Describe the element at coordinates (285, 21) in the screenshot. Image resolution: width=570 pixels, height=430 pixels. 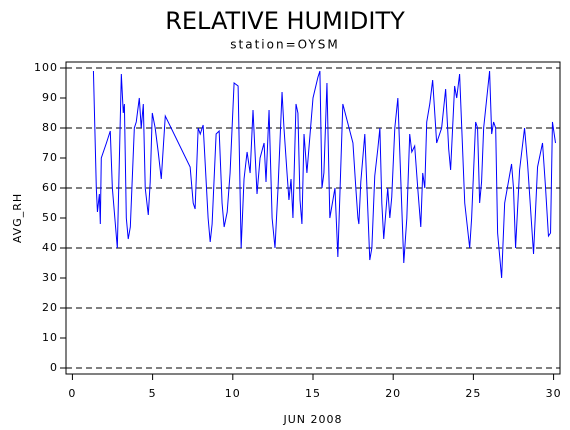
I see `chart-title: RELATIVE HUMIDITY` at that location.